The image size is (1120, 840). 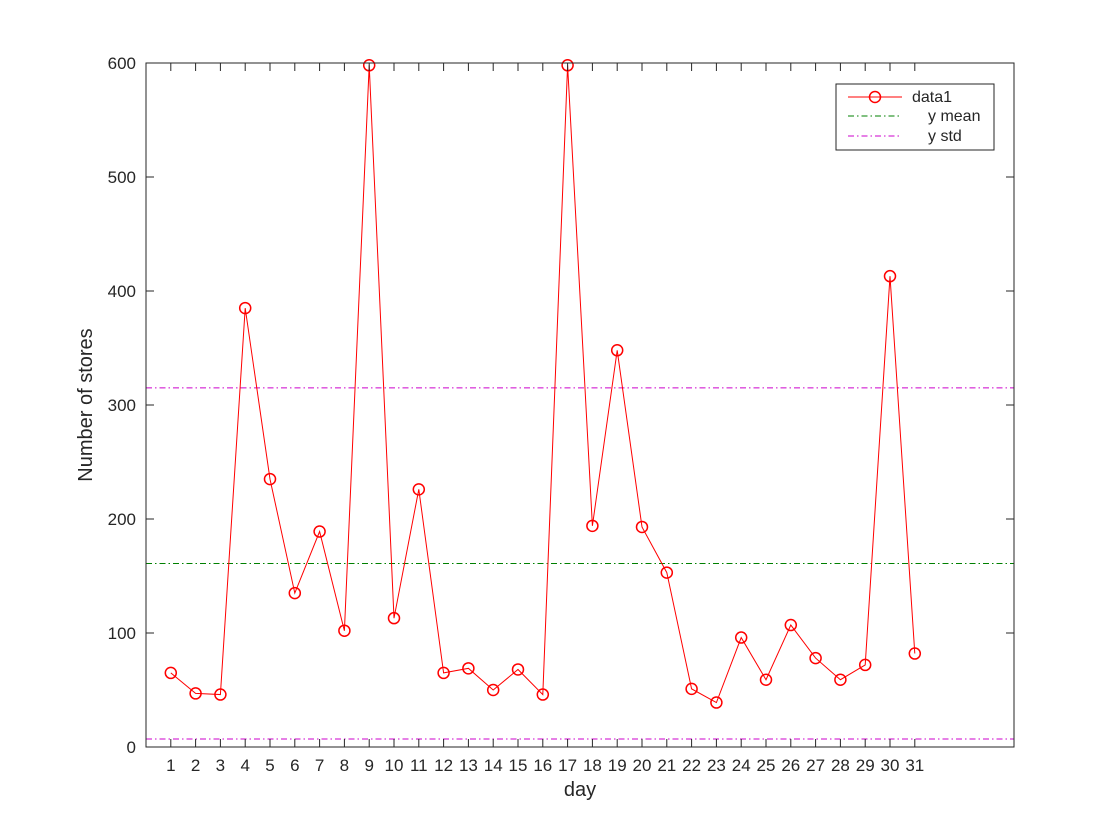 What do you see at coordinates (518, 765) in the screenshot?
I see `x-tick-label-15: 15` at bounding box center [518, 765].